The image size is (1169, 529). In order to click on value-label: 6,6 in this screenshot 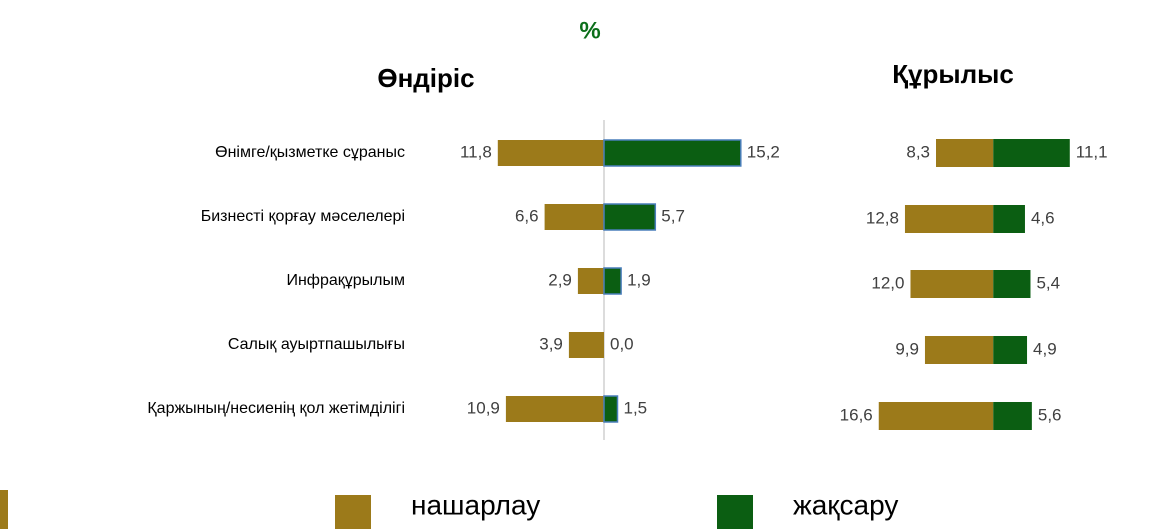, I will do `click(527, 215)`.